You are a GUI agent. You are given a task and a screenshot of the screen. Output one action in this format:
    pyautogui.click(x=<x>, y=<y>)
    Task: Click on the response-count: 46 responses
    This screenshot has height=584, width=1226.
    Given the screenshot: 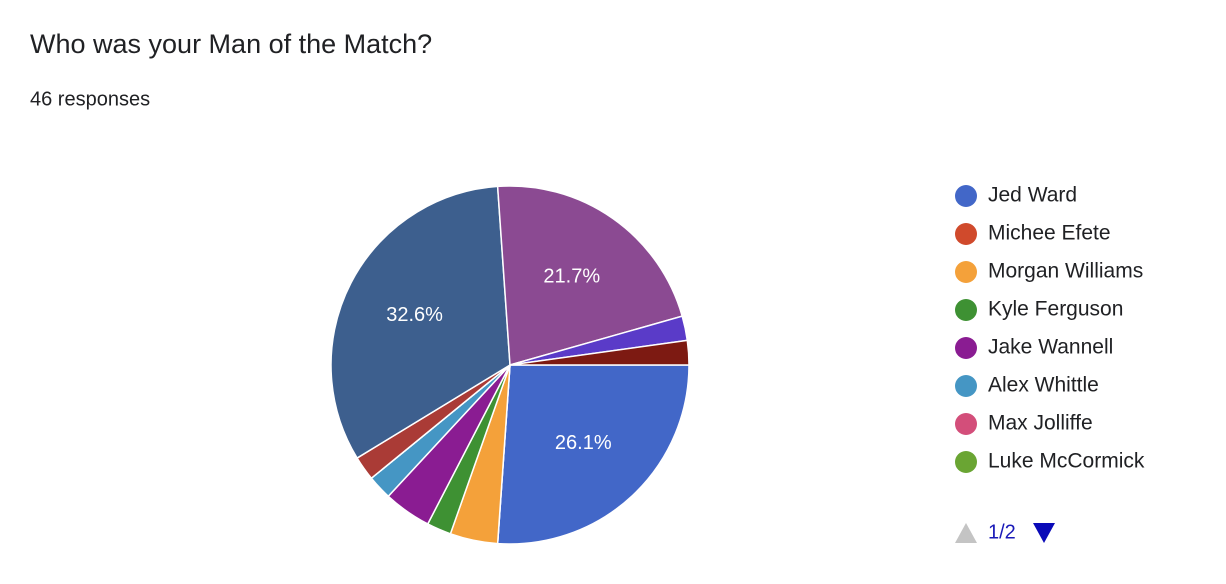 What is the action you would take?
    pyautogui.click(x=90, y=99)
    